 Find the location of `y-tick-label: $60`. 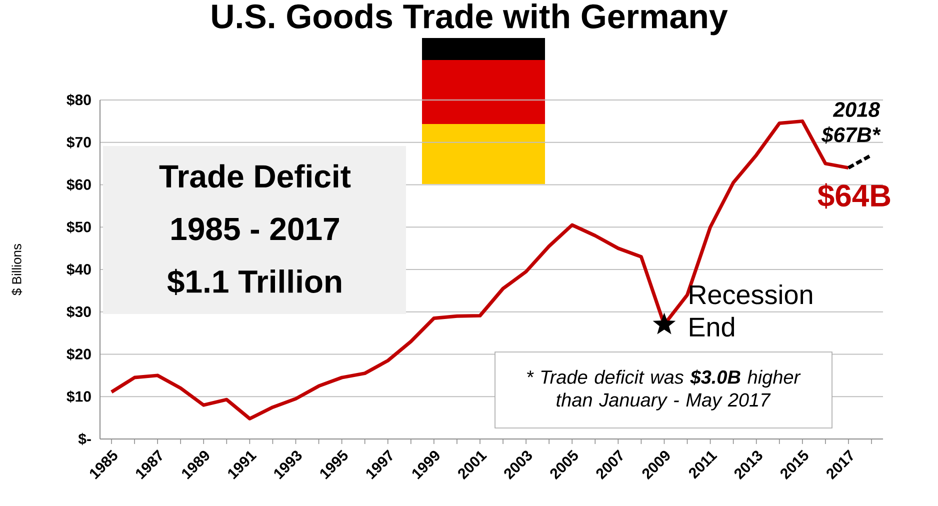

y-tick-label: $60 is located at coordinates (78, 184).